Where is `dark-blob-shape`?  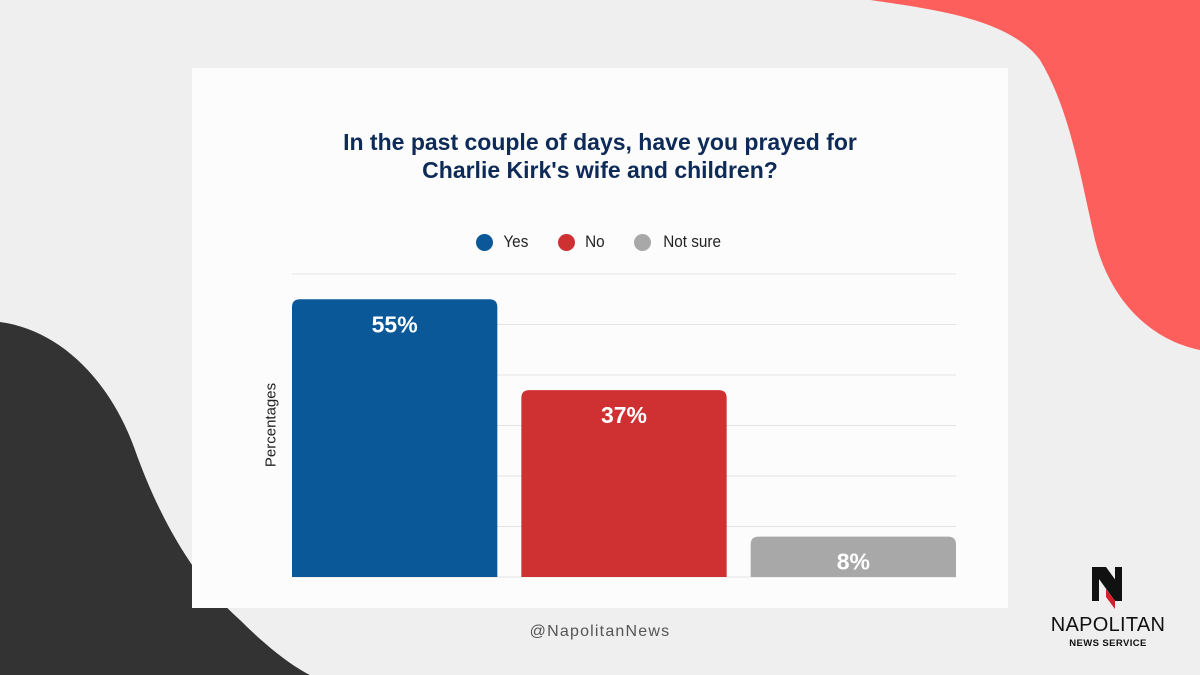
dark-blob-shape is located at coordinates (155, 498).